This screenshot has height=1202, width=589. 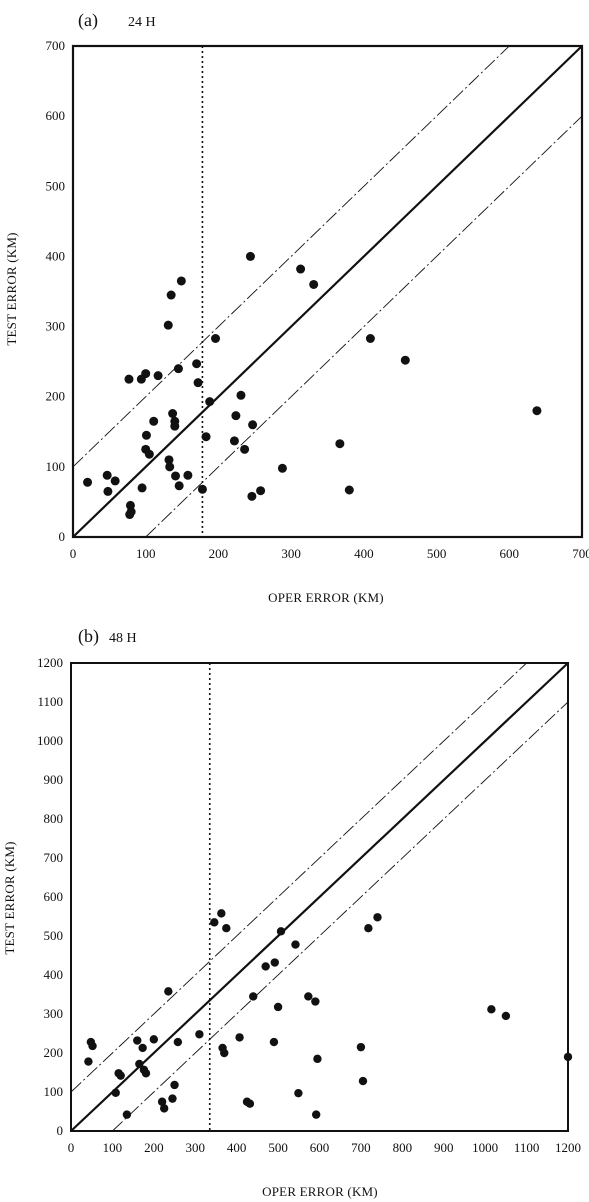 I want to click on x-tick-label: 200, so click(x=219, y=553).